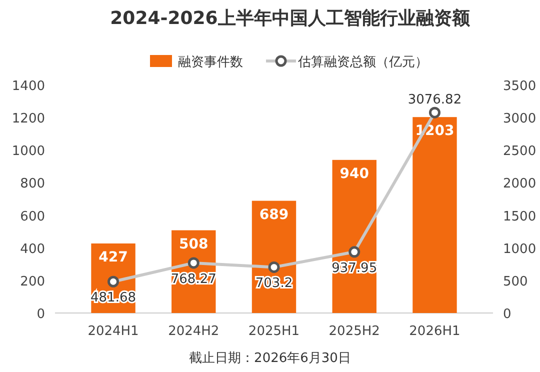  What do you see at coordinates (193, 244) in the screenshot?
I see `data-label: 508` at bounding box center [193, 244].